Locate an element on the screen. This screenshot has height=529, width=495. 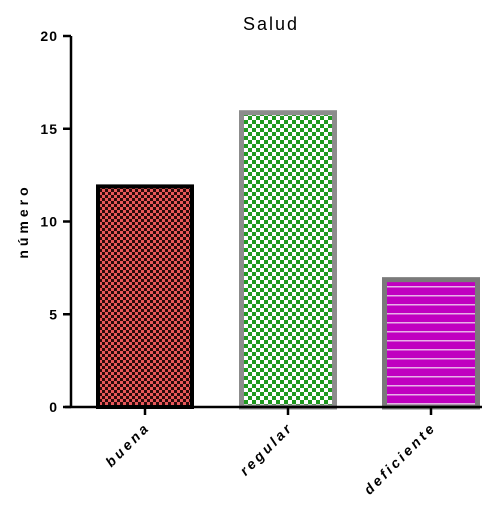
bar-deficiente is located at coordinates (431, 343).